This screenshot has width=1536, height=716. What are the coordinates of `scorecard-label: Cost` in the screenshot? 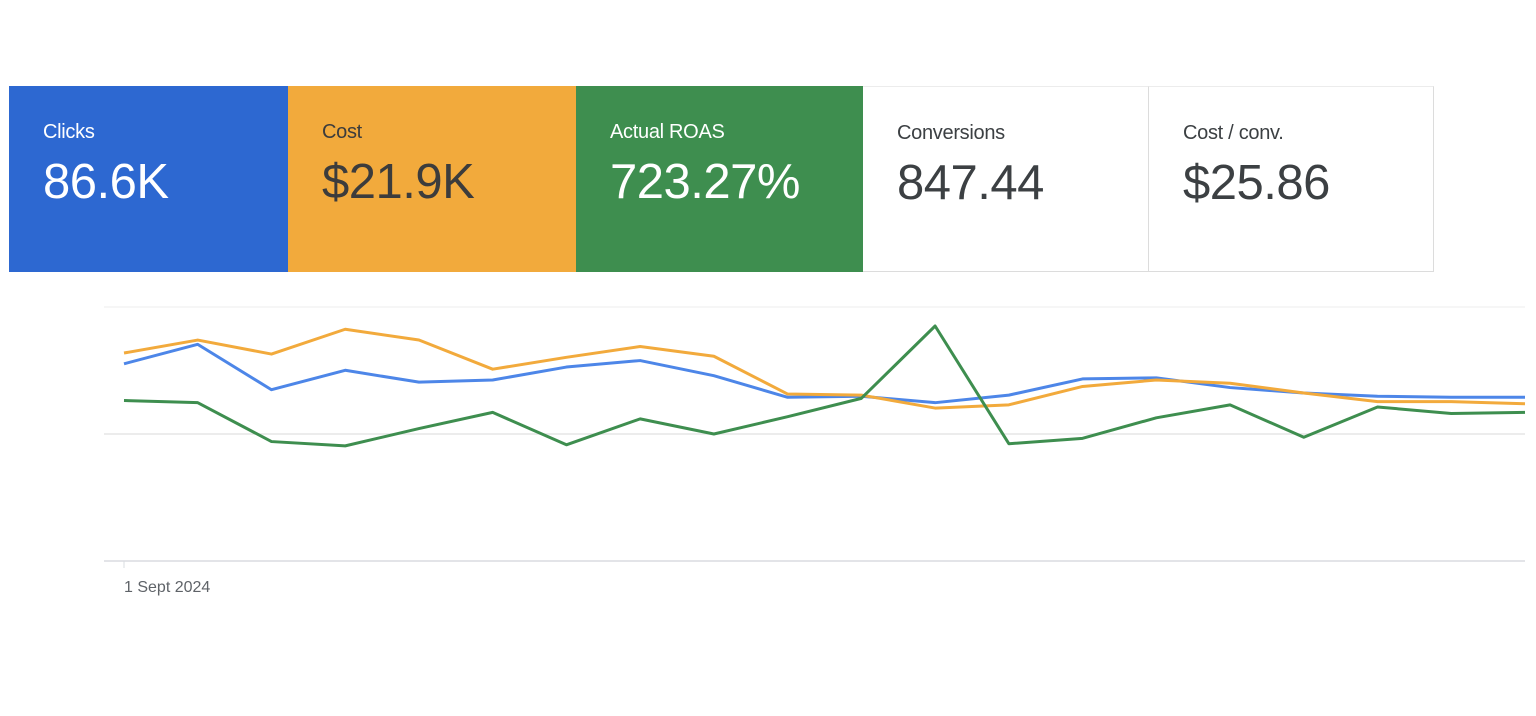 It's located at (342, 132).